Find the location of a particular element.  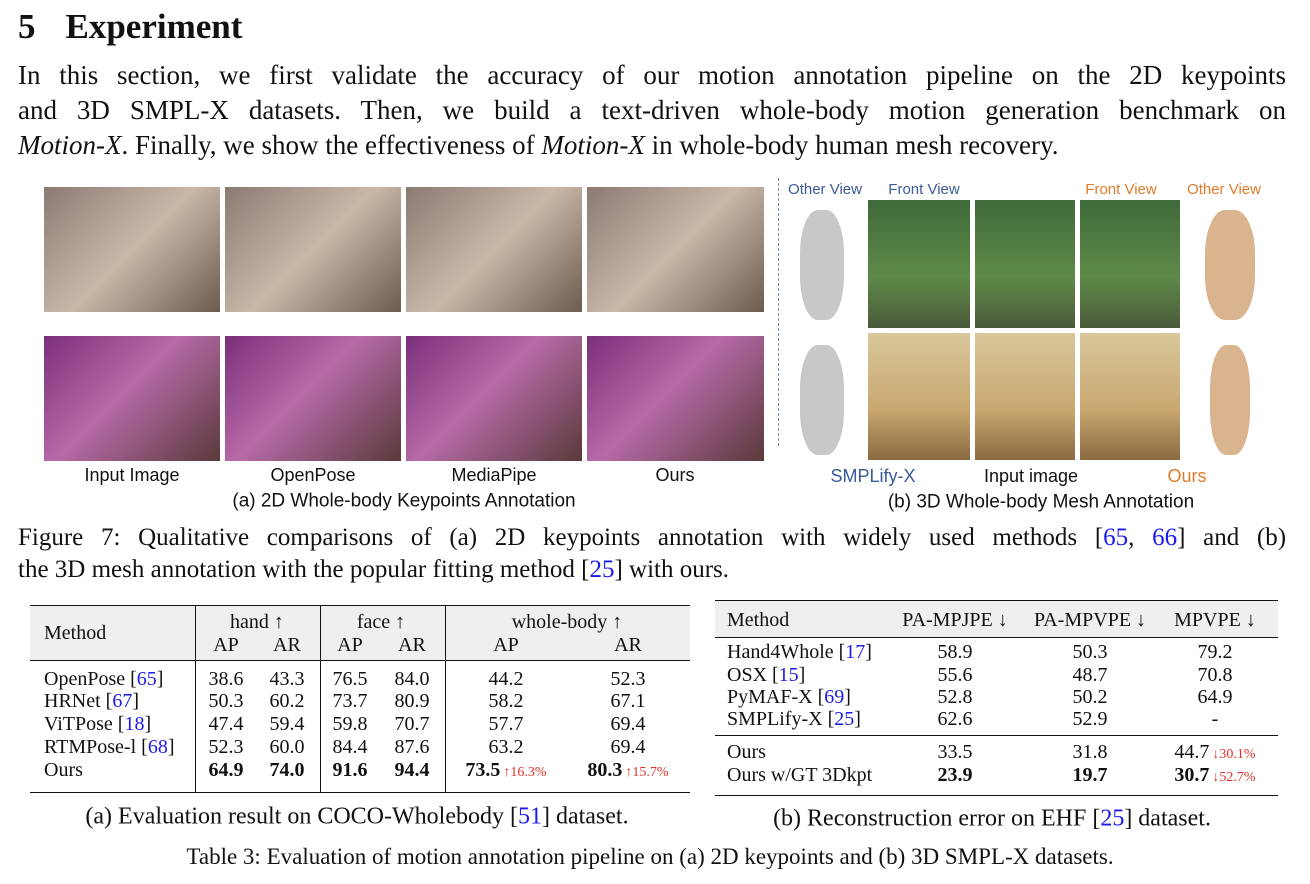

group-header-text: whole-body ↑ is located at coordinates (567, 622).